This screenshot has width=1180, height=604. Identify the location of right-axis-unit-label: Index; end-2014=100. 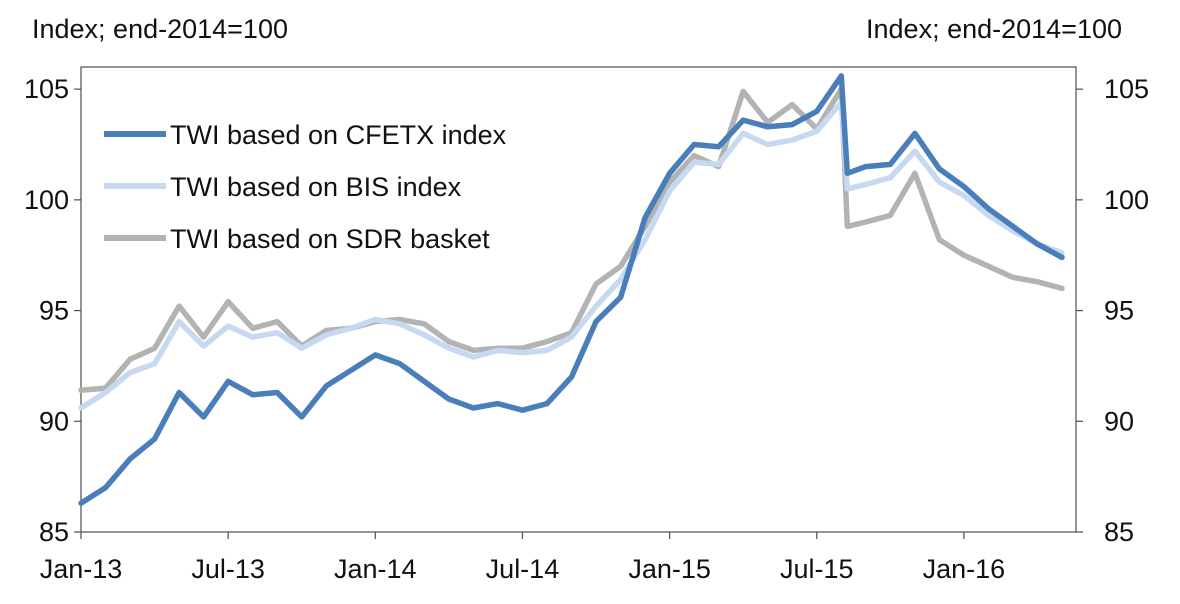
(994, 29).